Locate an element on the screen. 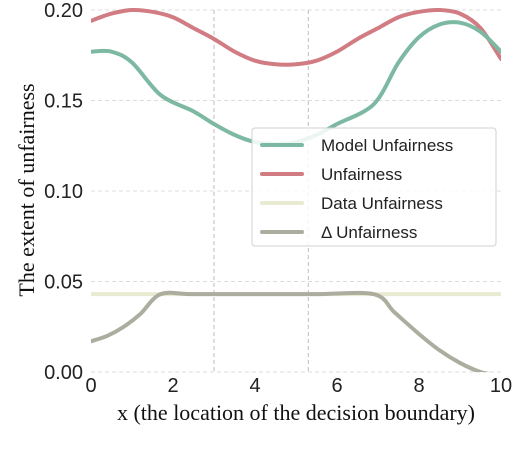 Image resolution: width=516 pixels, height=450 pixels. y-tick-label-2: 0.10 is located at coordinates (63, 192).